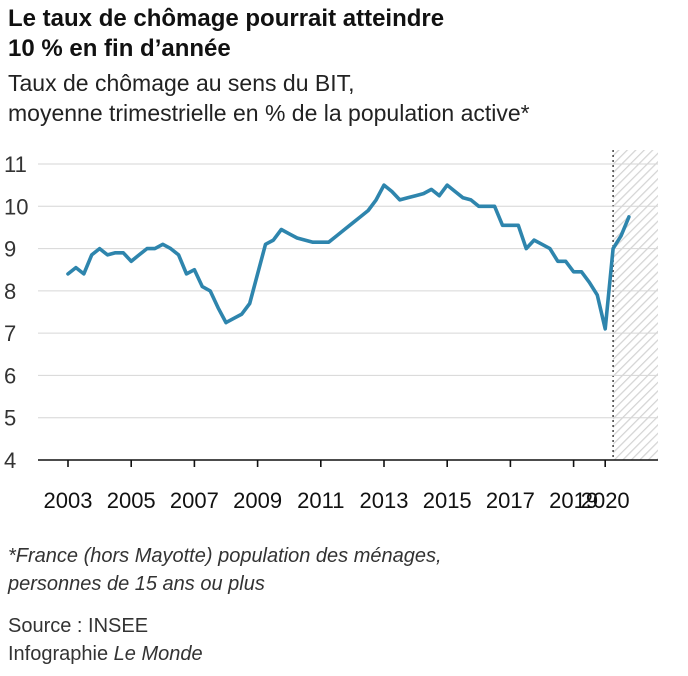 The height and width of the screenshot is (676, 688). What do you see at coordinates (136, 584) in the screenshot?
I see `footnote-line-2: personnes de 15 ans ou plus` at bounding box center [136, 584].